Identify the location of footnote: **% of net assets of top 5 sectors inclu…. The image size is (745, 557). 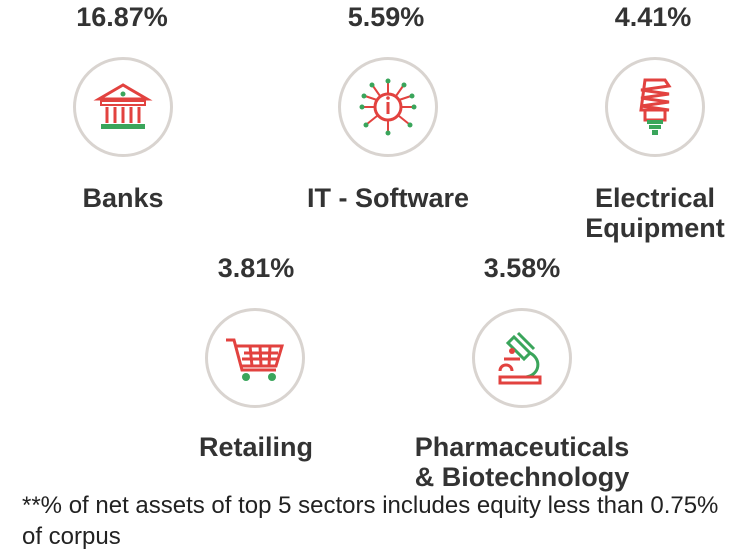
(370, 521).